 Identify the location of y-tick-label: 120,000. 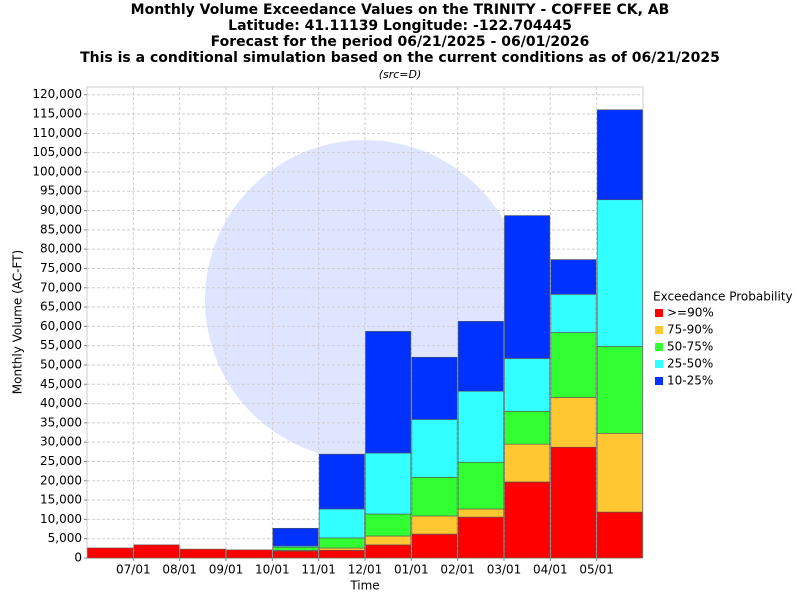
(57, 94).